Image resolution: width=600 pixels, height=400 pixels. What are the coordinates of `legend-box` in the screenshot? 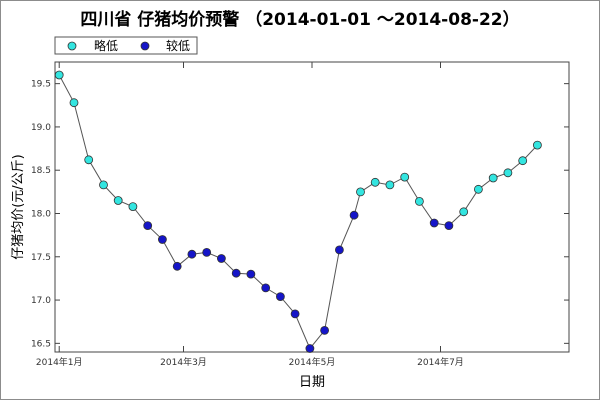 It's located at (126, 45).